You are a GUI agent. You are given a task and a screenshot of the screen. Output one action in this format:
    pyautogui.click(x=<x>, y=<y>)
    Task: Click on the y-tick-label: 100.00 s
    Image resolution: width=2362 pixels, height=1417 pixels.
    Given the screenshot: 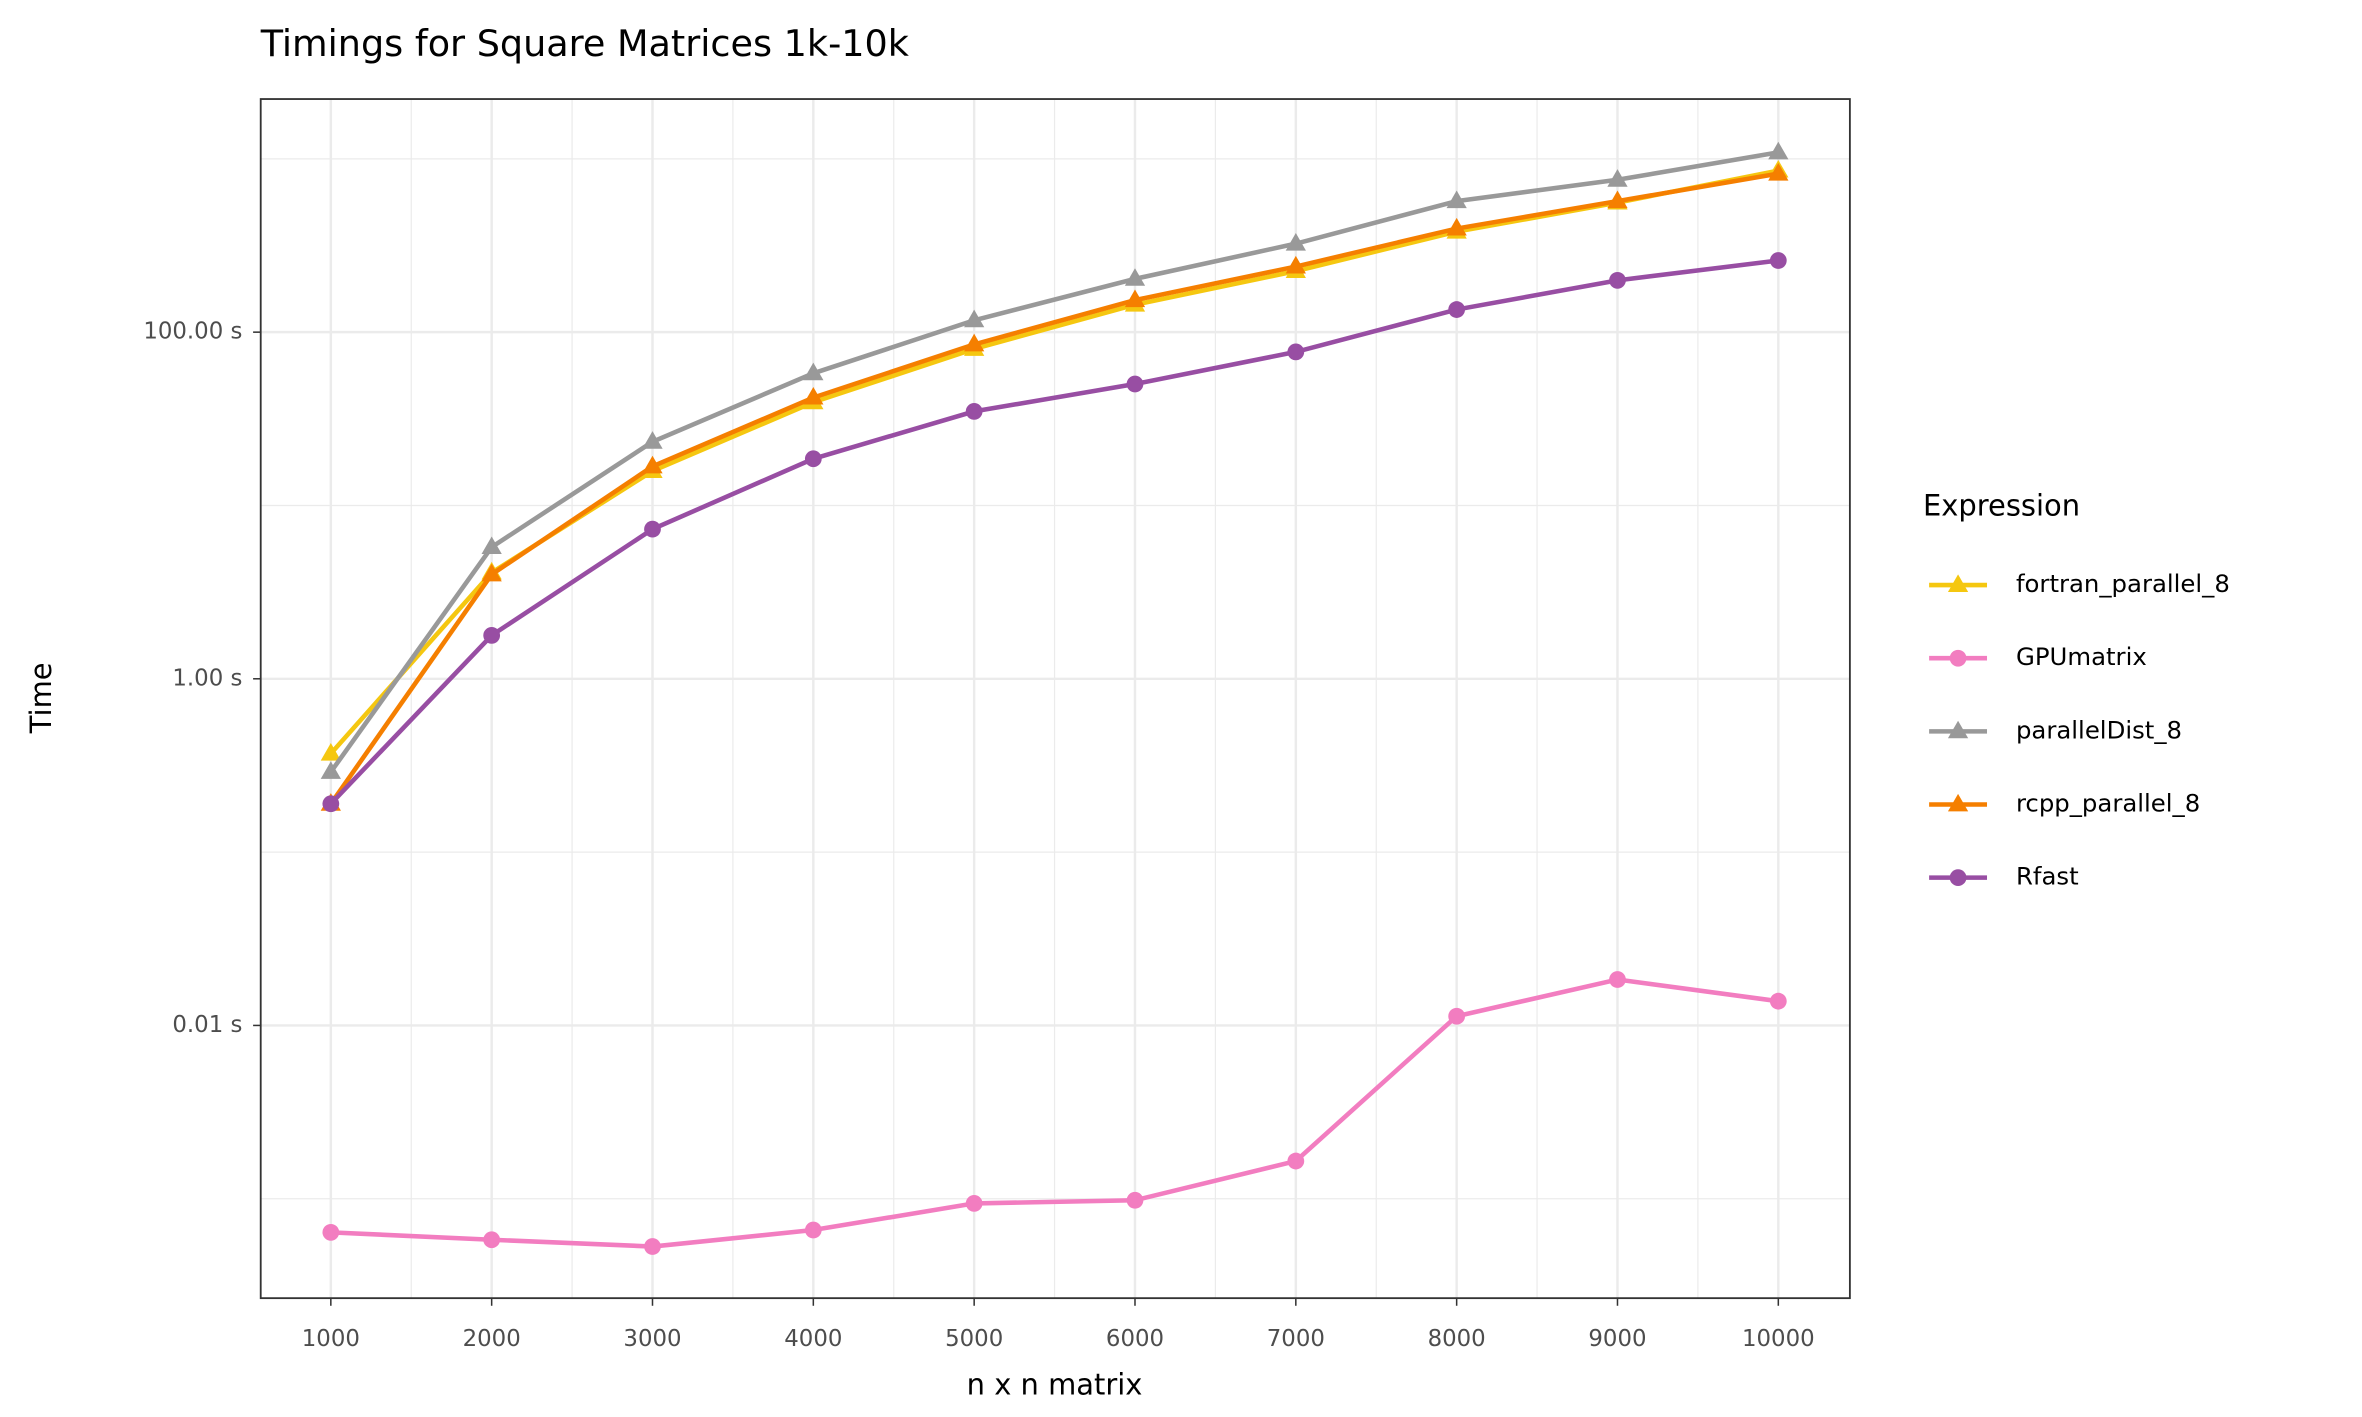 What is the action you would take?
    pyautogui.click(x=192, y=332)
    